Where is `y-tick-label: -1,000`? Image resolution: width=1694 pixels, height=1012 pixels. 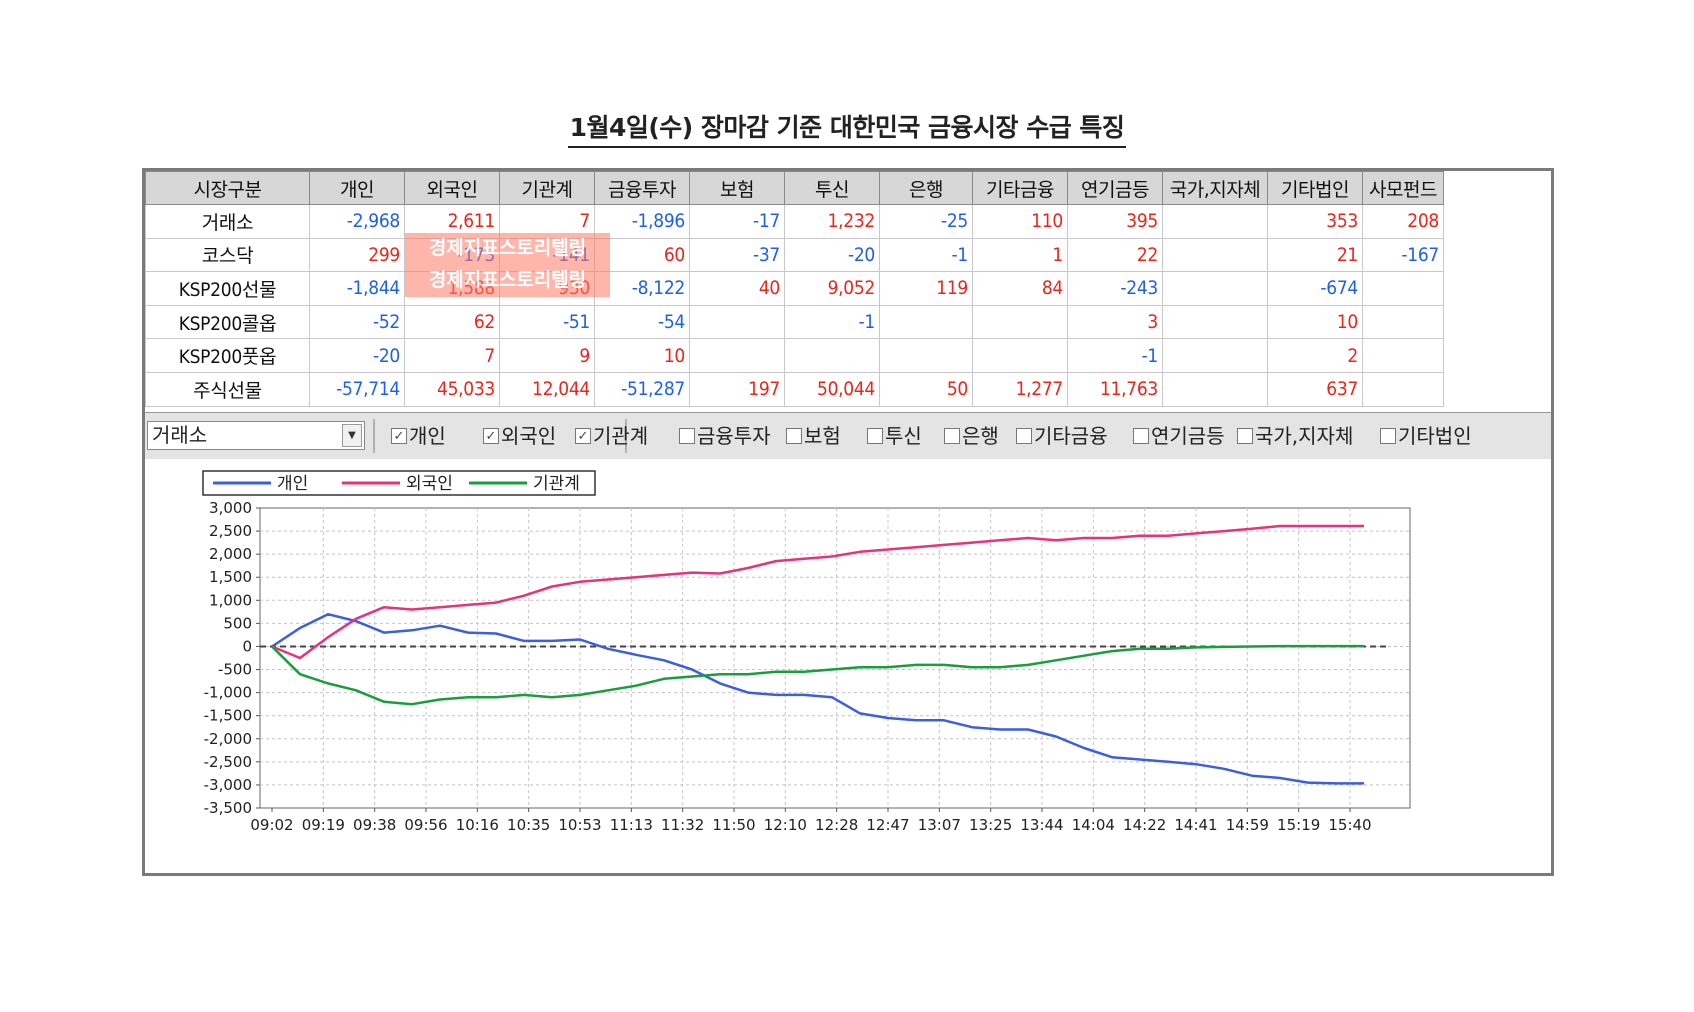 y-tick-label: -1,000 is located at coordinates (228, 693).